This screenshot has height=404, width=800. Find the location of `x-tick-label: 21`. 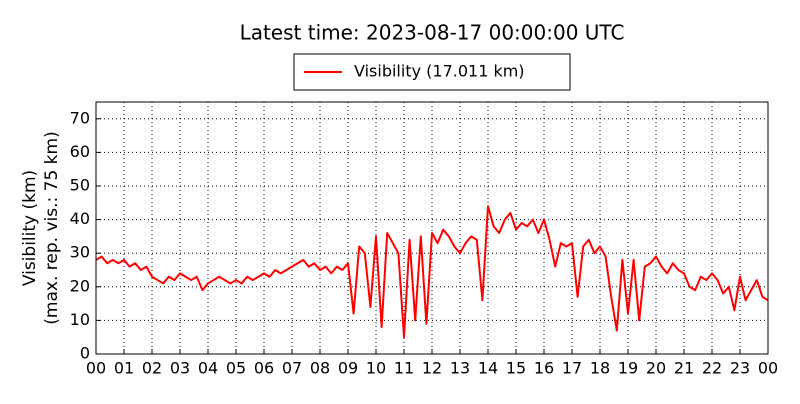

x-tick-label: 21 is located at coordinates (684, 368).